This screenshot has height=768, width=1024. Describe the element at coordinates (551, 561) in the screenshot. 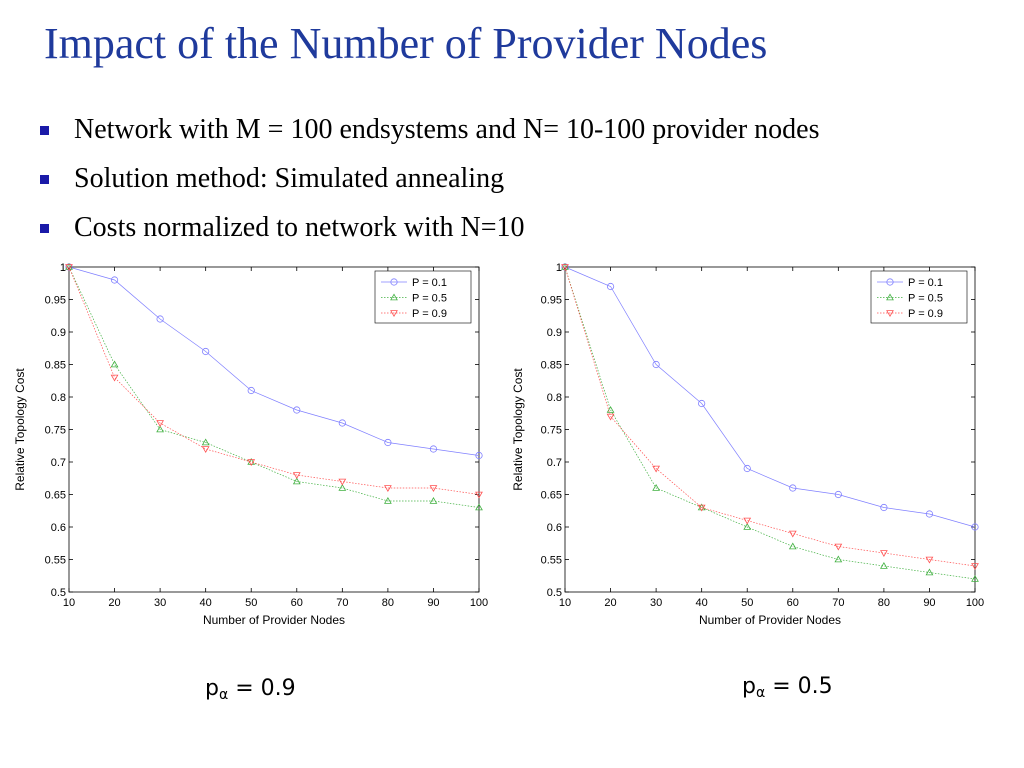

I see `y-tick-label: 0.55` at that location.